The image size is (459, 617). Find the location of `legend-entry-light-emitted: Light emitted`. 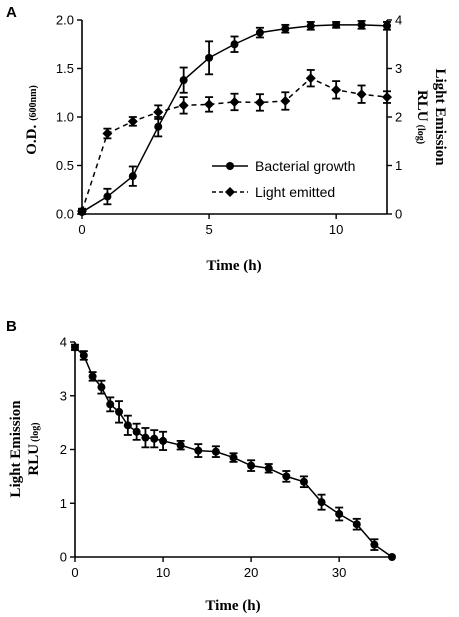

legend-entry-light-emitted: Light emitted is located at coordinates (273, 192).